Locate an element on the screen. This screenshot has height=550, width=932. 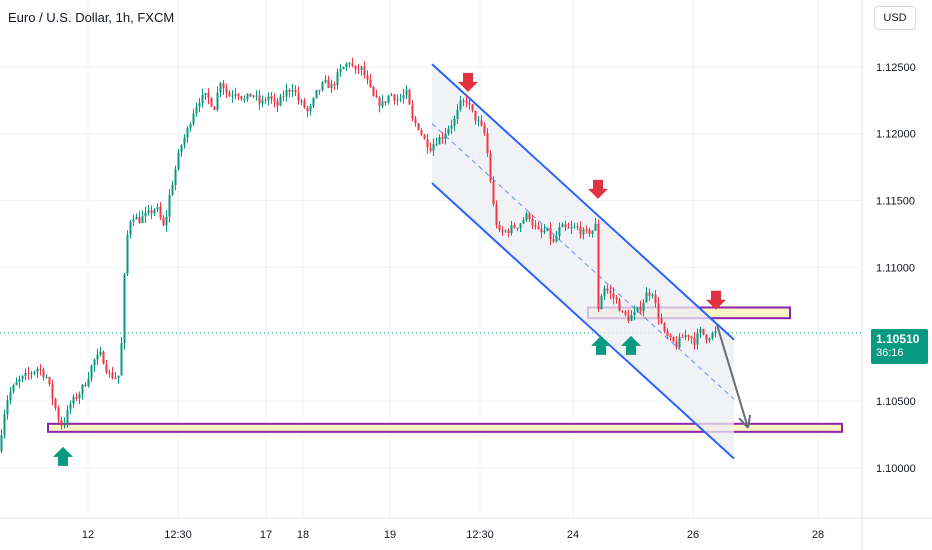
currency-button: USD is located at coordinates (895, 18).